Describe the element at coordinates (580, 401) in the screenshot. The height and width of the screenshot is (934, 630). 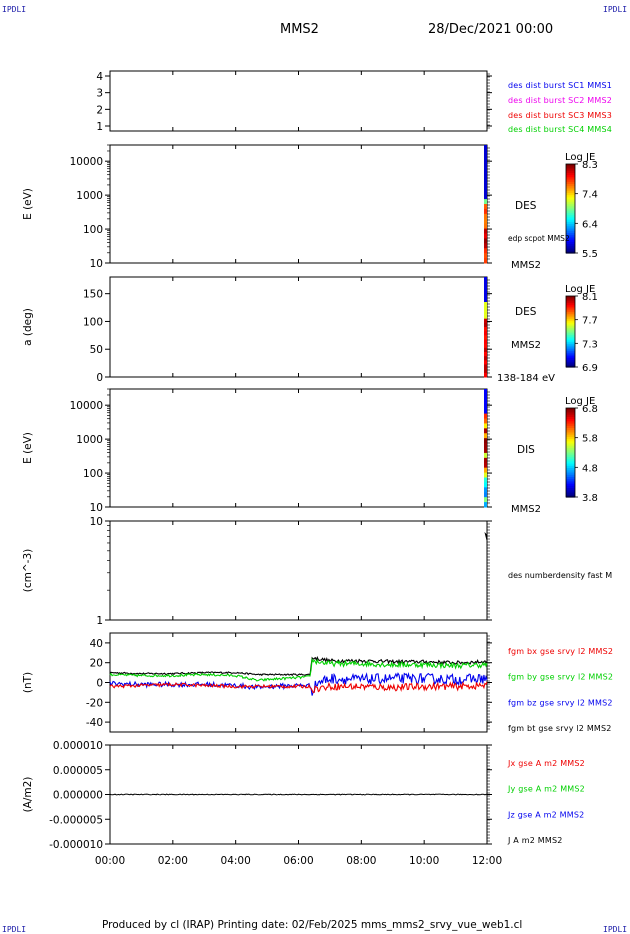
I see `dis-energy-colorbar-title: Log JE` at that location.